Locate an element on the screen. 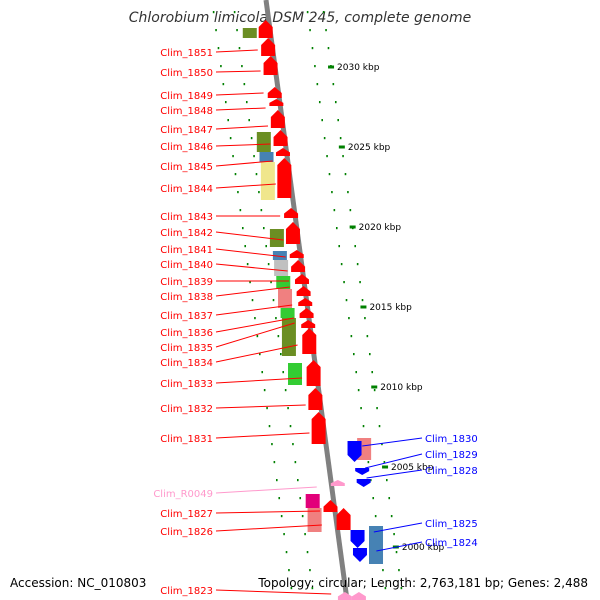 This screenshot has height=600, width=600. gene-label: Clim_1834 is located at coordinates (186, 363).